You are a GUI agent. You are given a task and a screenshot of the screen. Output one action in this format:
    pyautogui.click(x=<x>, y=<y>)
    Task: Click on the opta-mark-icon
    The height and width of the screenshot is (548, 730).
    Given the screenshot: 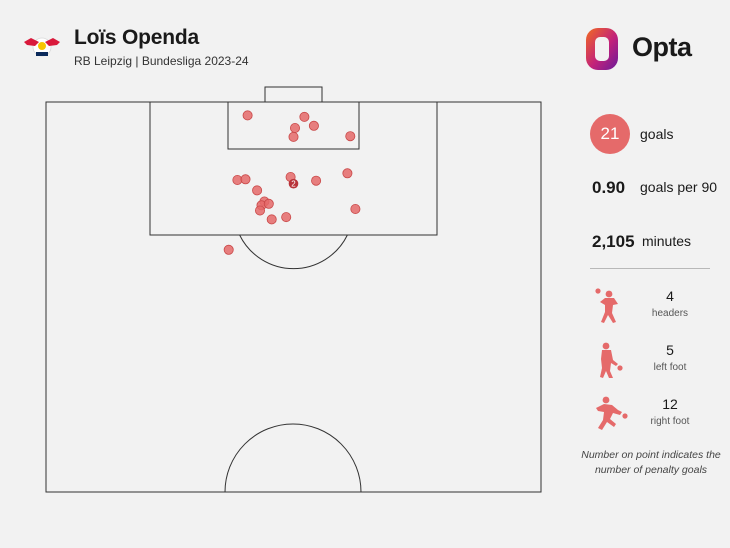 What is the action you would take?
    pyautogui.click(x=602, y=49)
    